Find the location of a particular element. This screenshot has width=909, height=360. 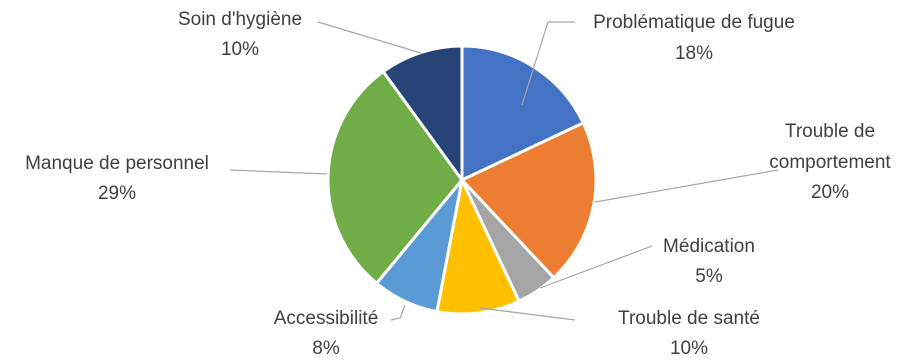

leader-line-sante is located at coordinates (527, 314).